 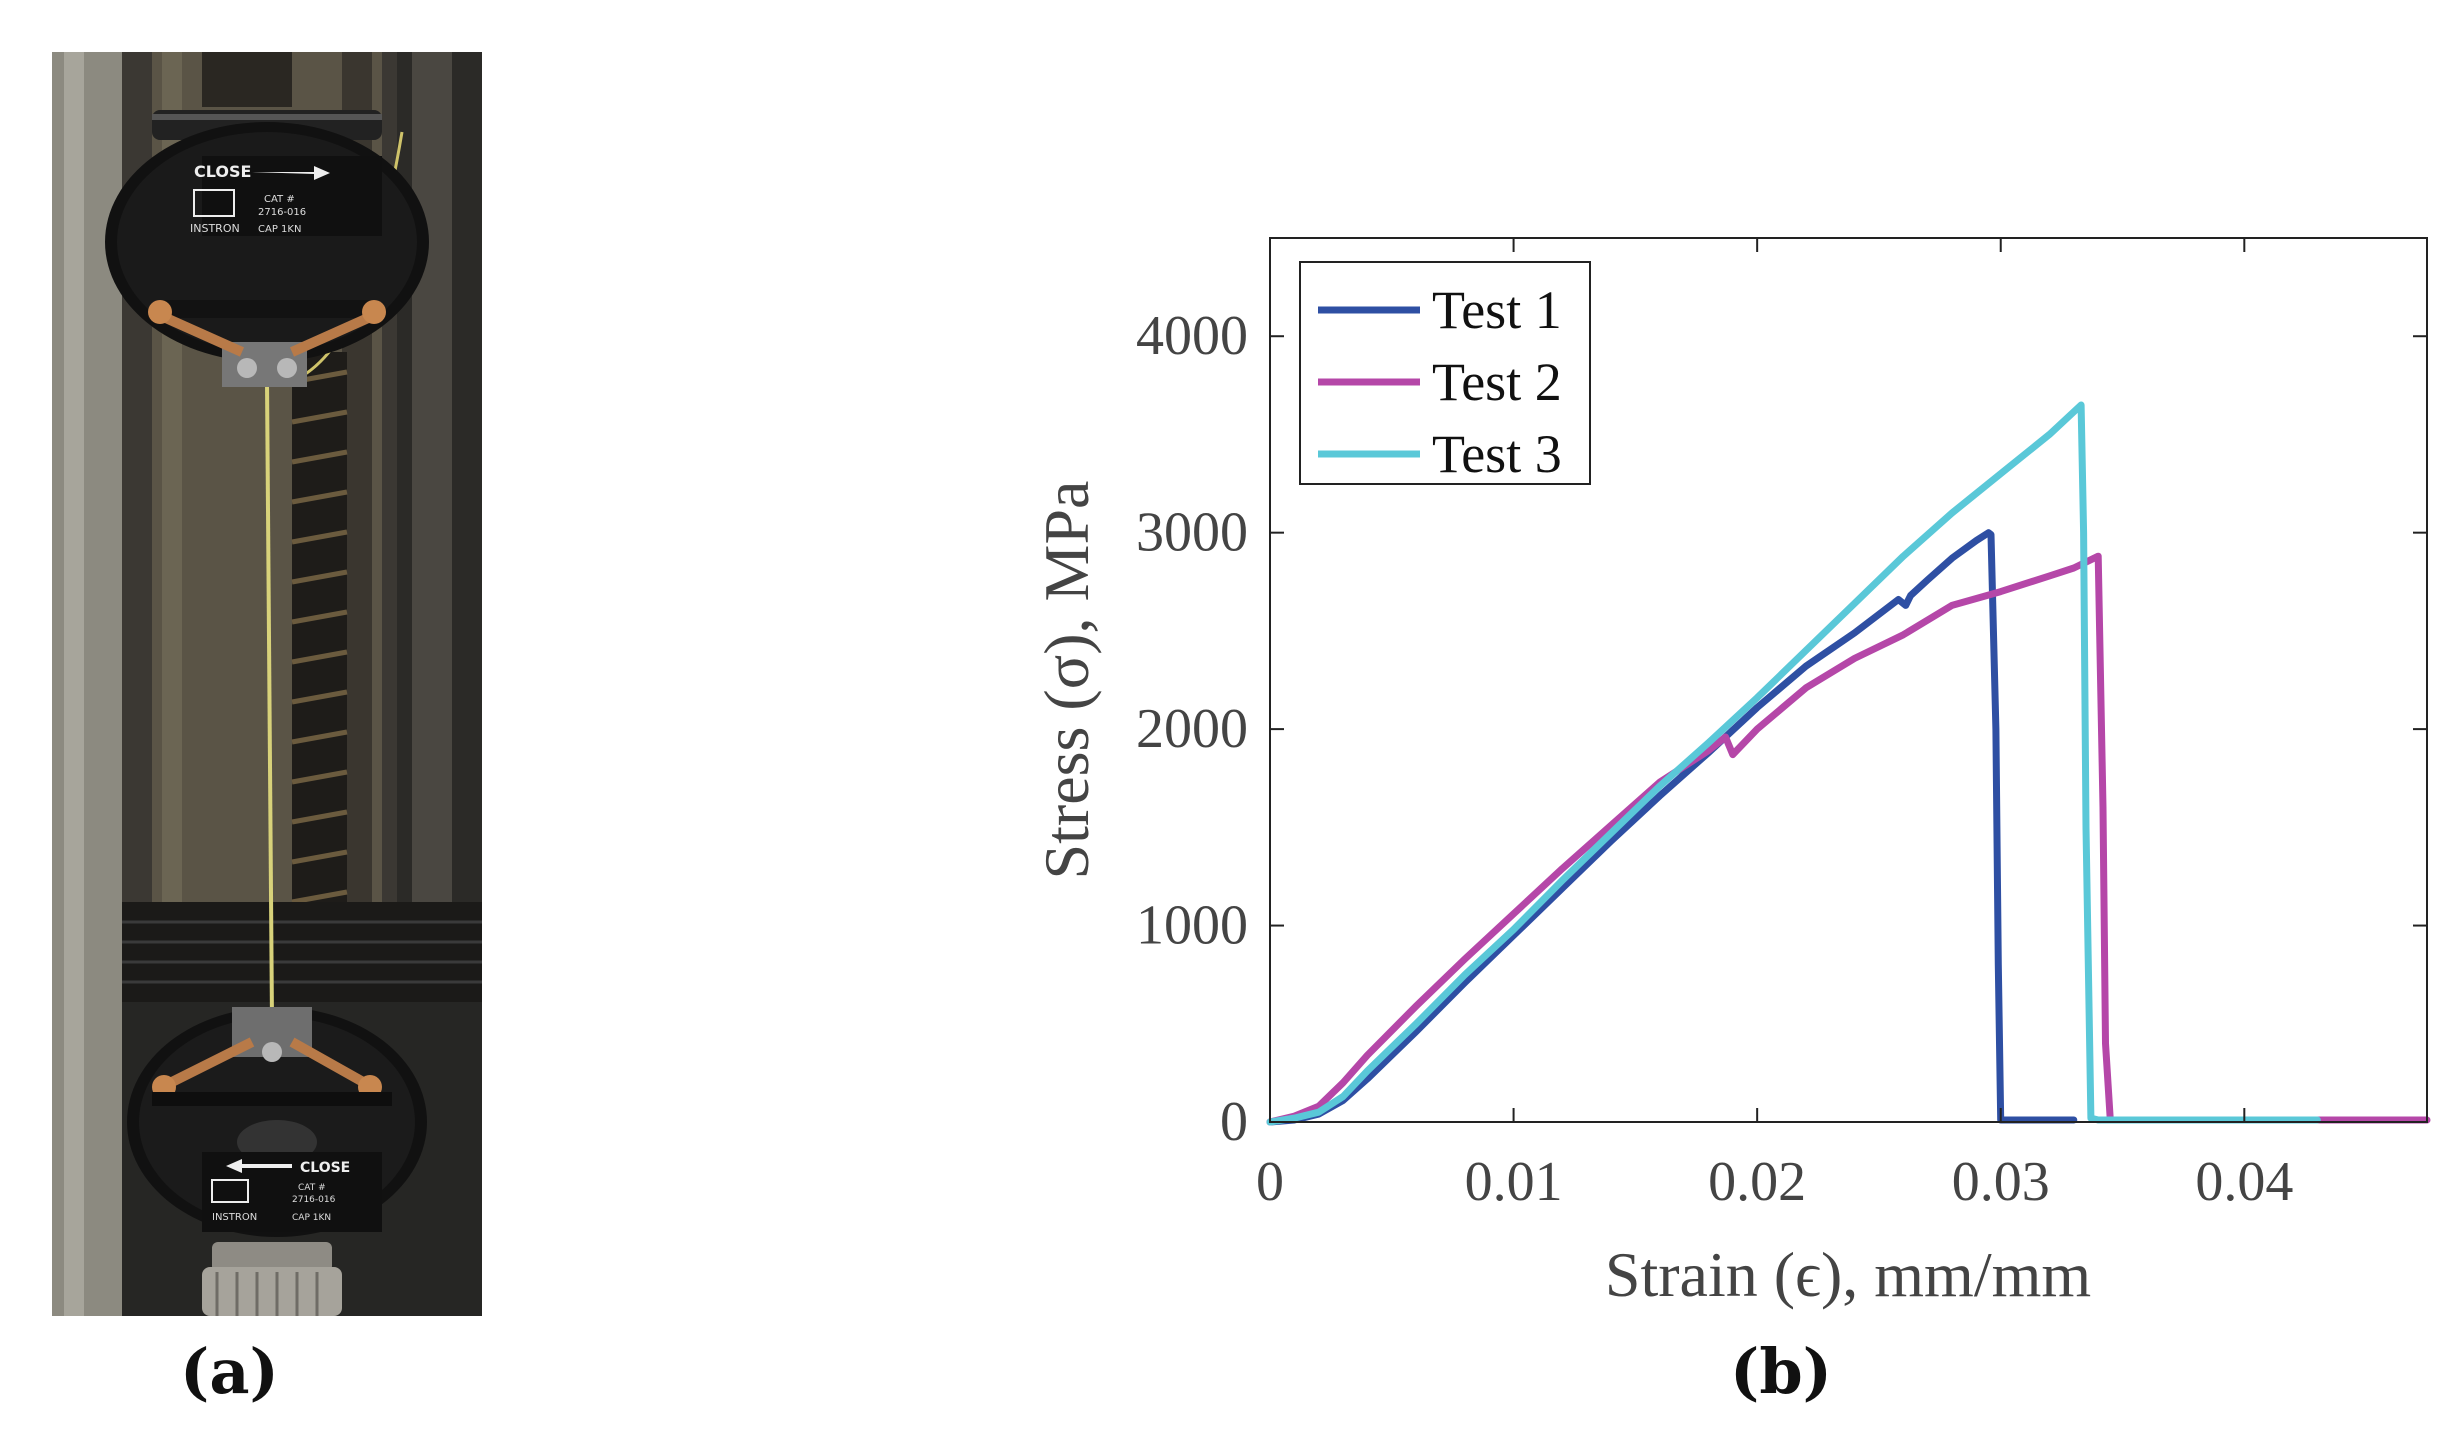 What do you see at coordinates (1192, 729) in the screenshot?
I see `y-tick-label: 2000` at bounding box center [1192, 729].